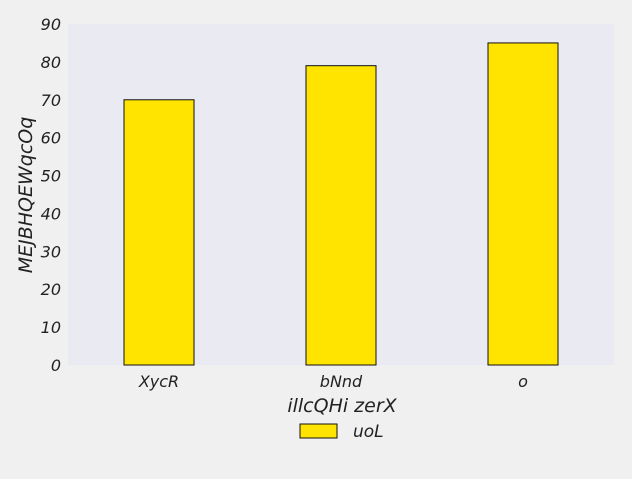 The width and height of the screenshot is (632, 479). I want to click on y-axis-label: MEJBHQEWqcOq, so click(26, 195).